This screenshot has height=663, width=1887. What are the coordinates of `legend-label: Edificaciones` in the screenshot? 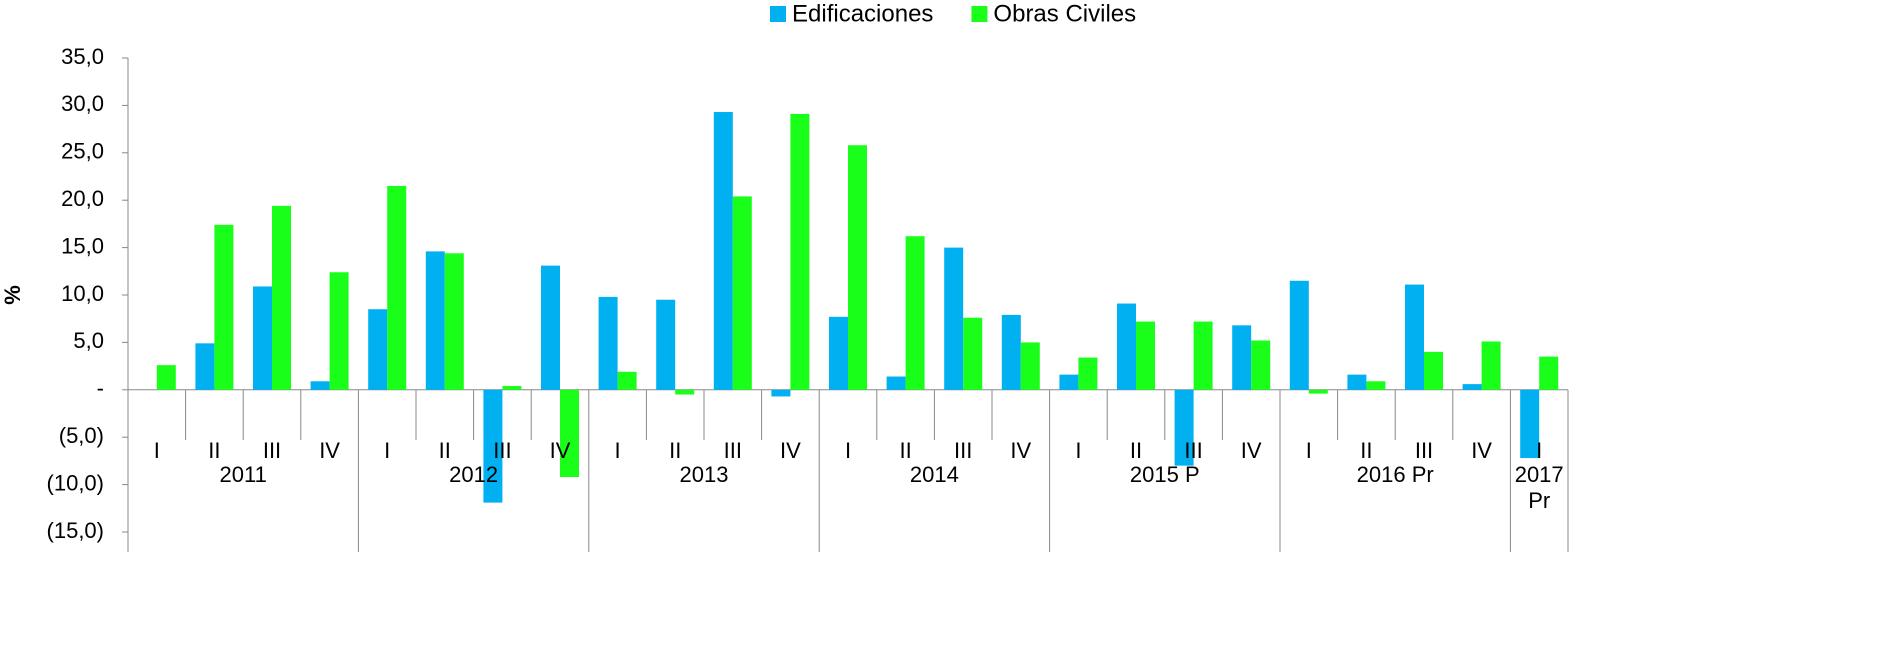 It's located at (862, 13).